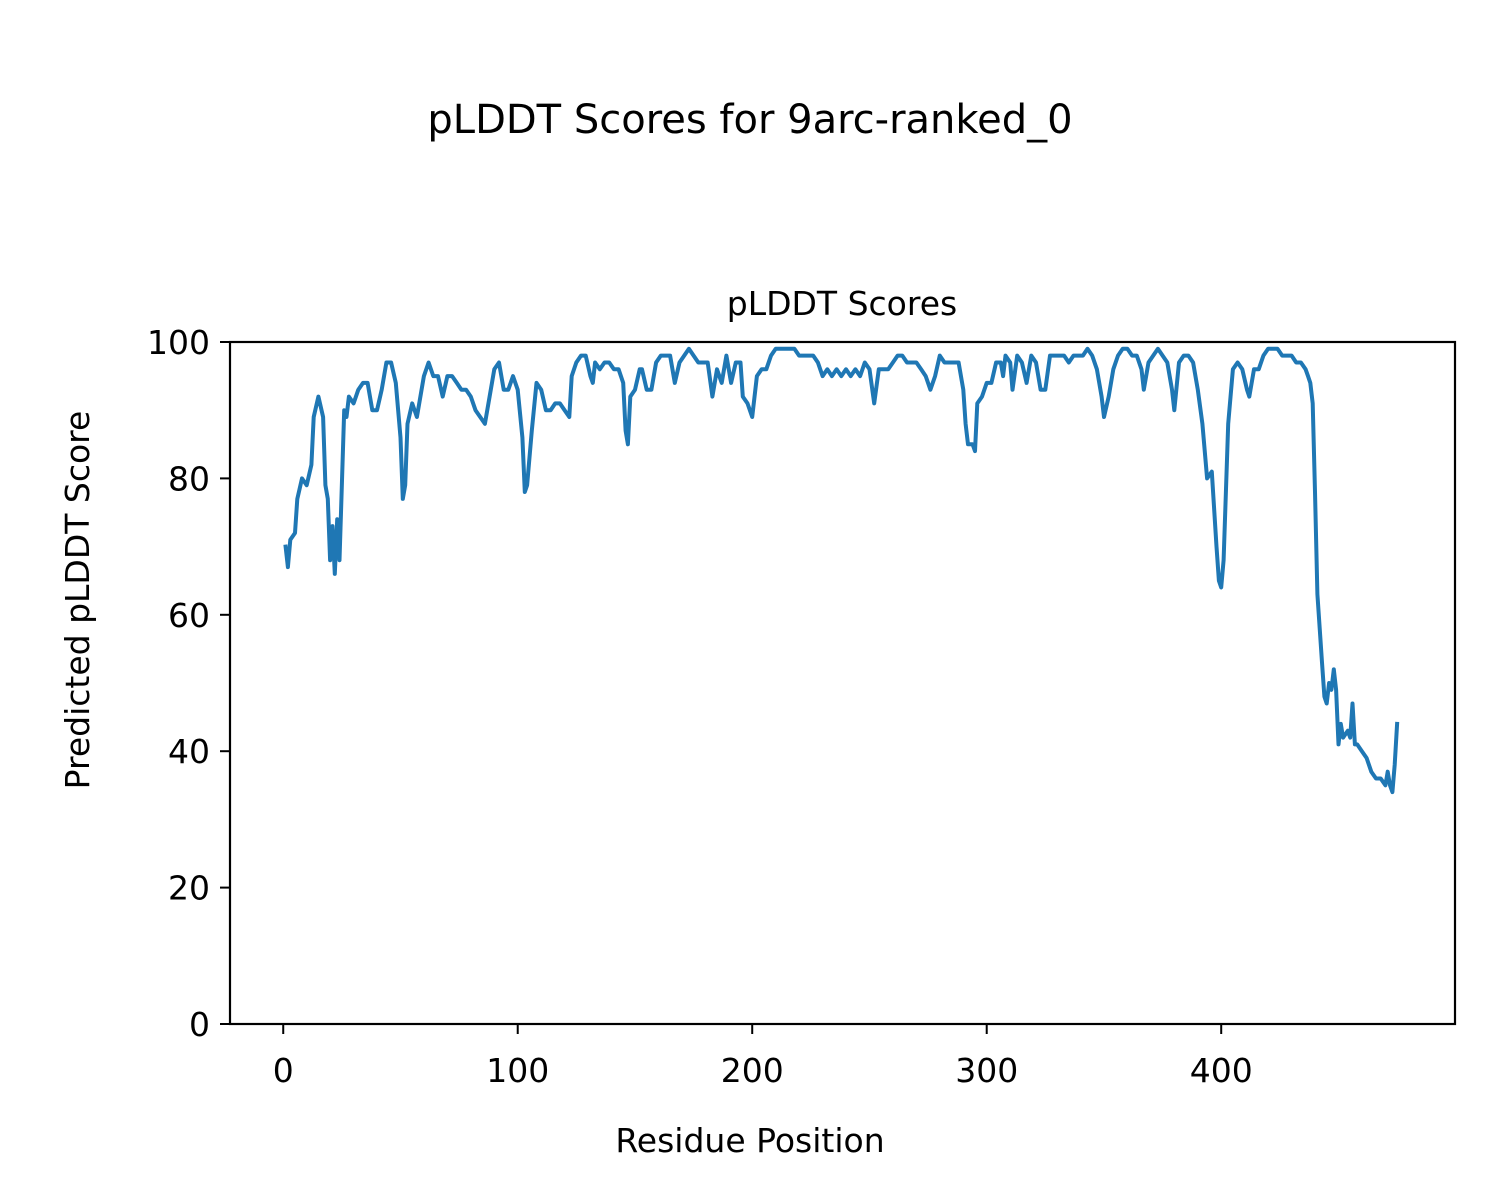  I want to click on figure-suptitle: pLDDT Scores for 9arc-ranked_0, so click(749, 120).